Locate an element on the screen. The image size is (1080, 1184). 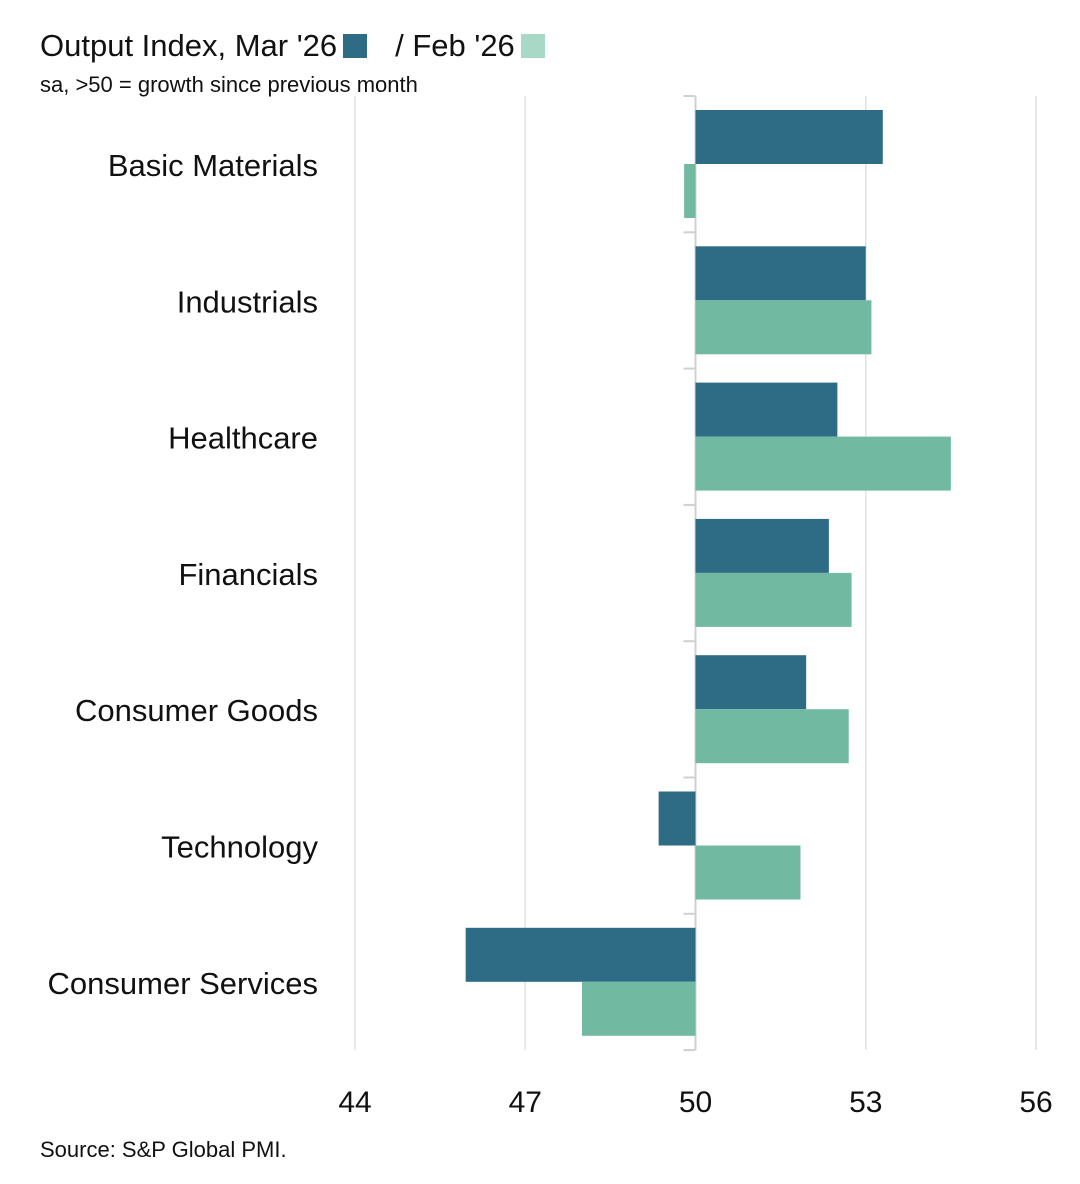
x-tick-label: 47 is located at coordinates (525, 1102).